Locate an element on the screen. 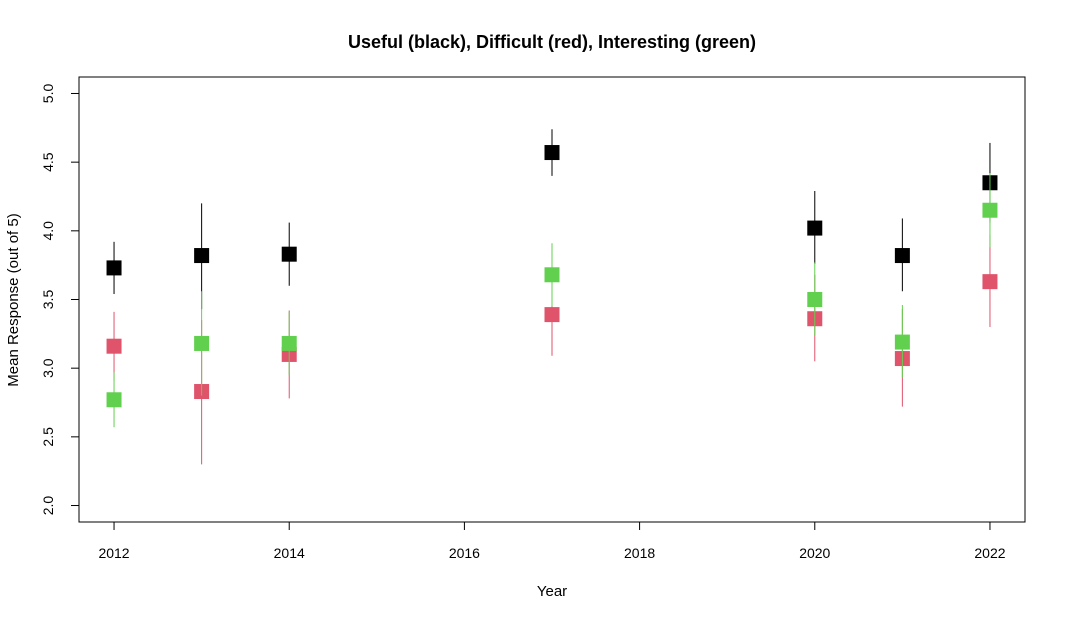 Image resolution: width=1065 pixels, height=620 pixels. x-axis-label: Year is located at coordinates (552, 591).